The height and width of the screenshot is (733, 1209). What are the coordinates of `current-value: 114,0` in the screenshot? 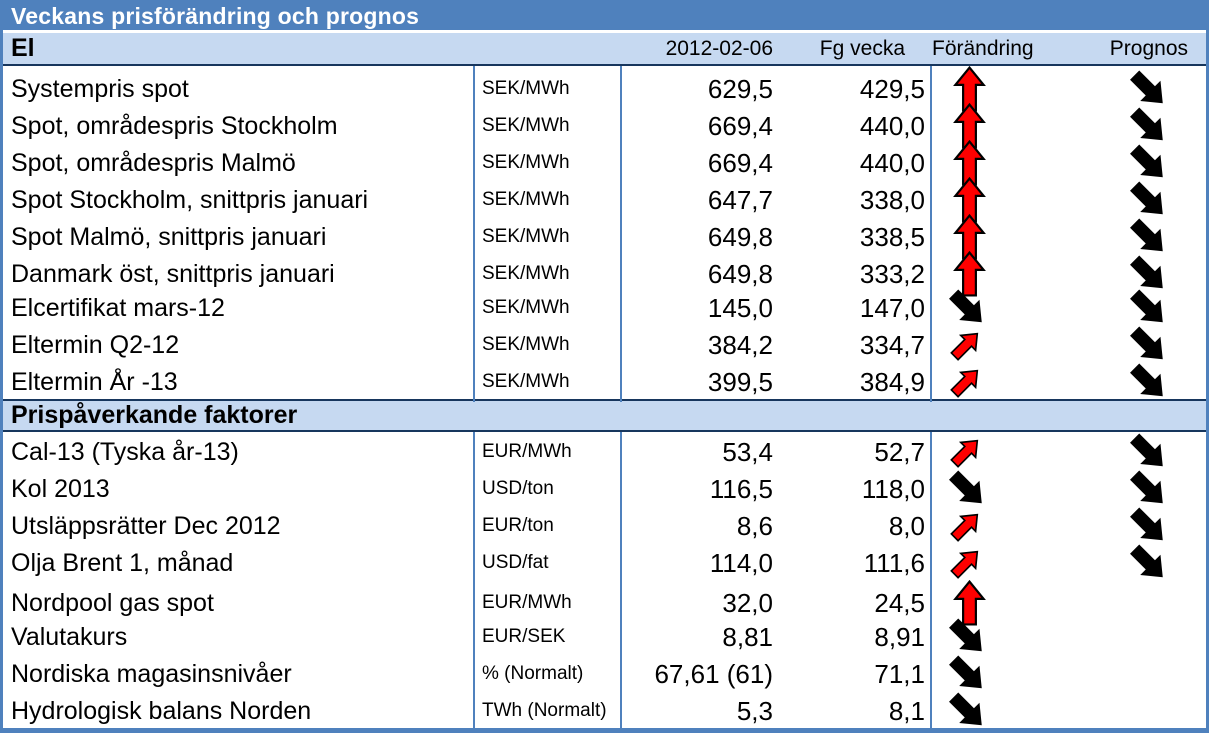 It's located at (699, 563).